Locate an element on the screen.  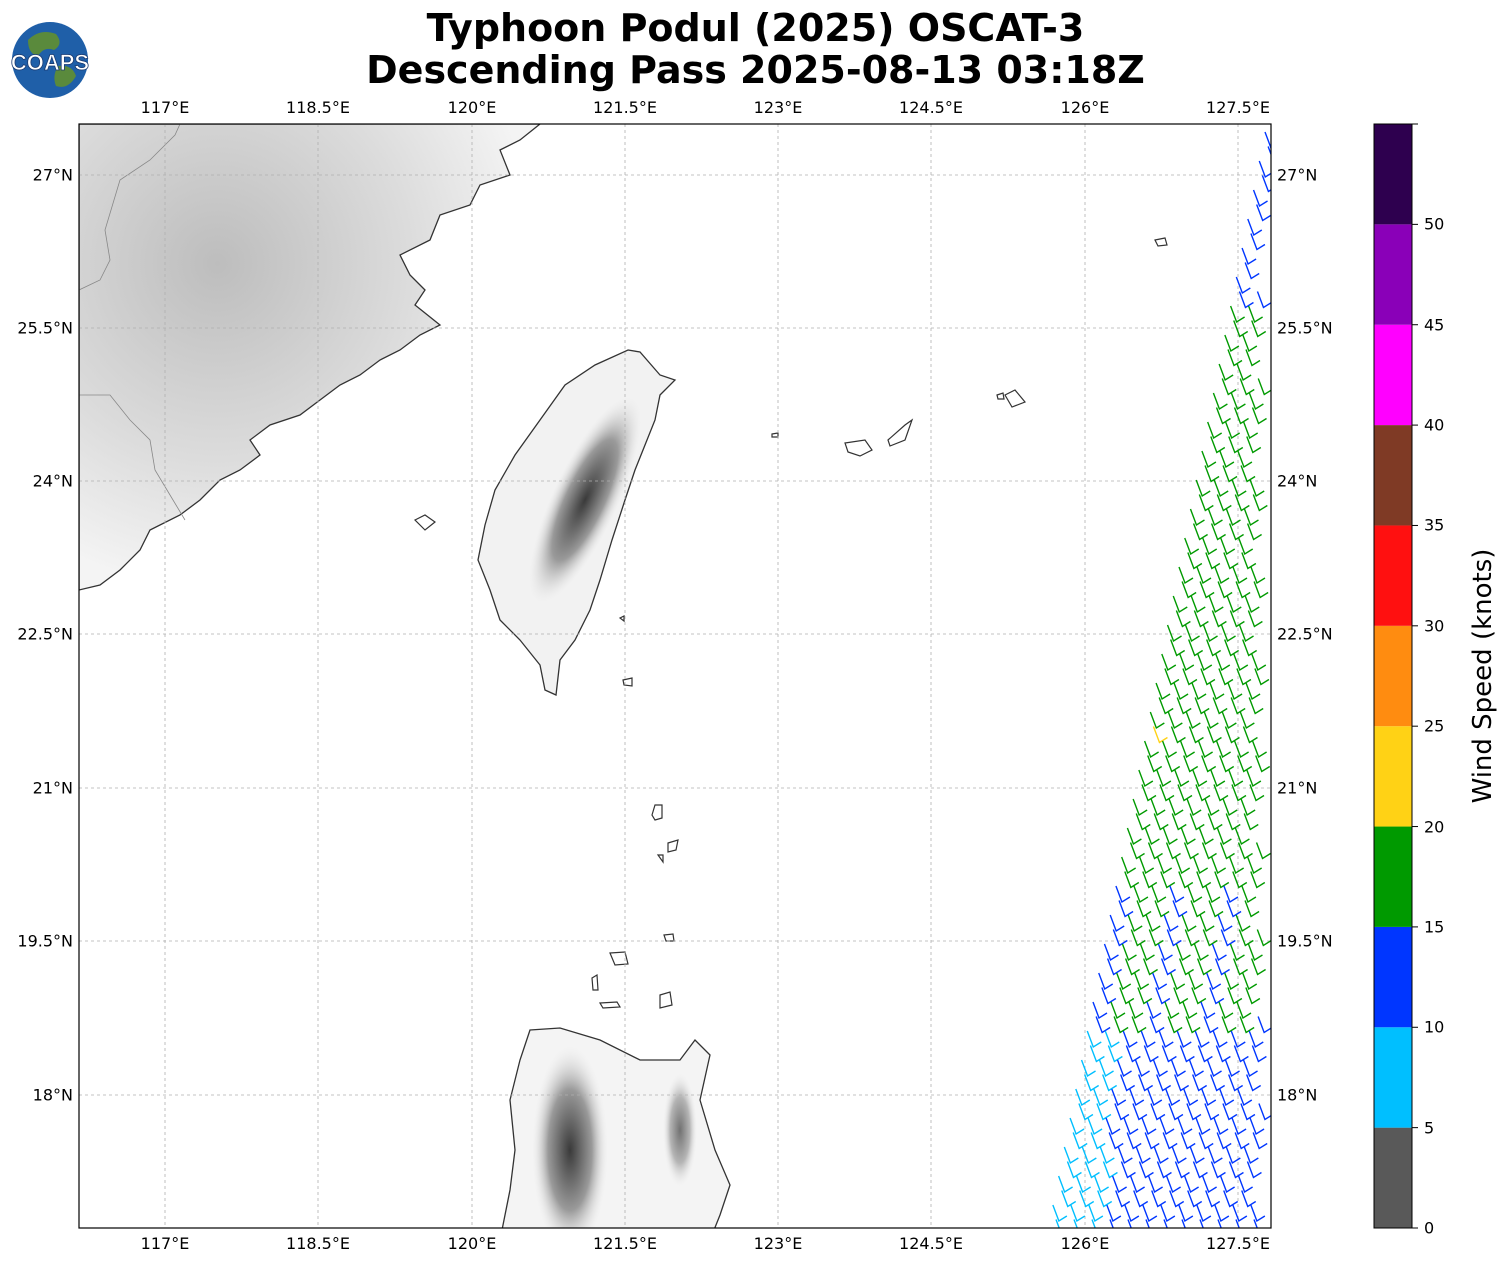
lon-tick-label-top: 117°E is located at coordinates (165, 107).